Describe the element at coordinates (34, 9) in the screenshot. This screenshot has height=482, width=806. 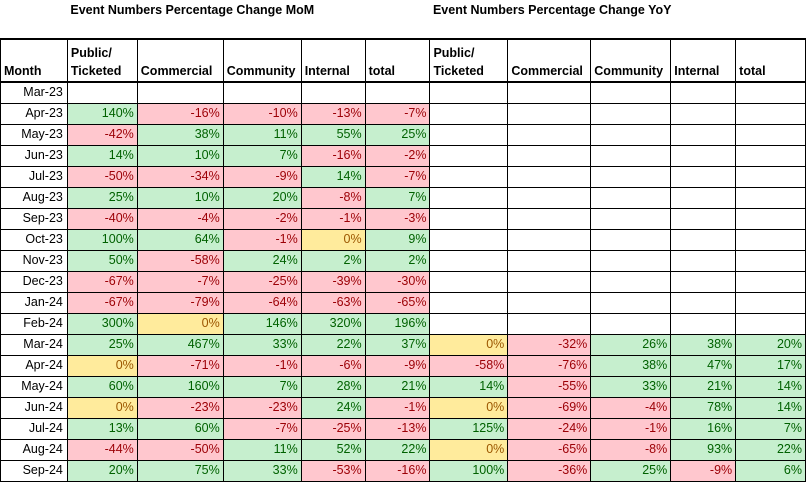
I see `cell-title-blank` at that location.